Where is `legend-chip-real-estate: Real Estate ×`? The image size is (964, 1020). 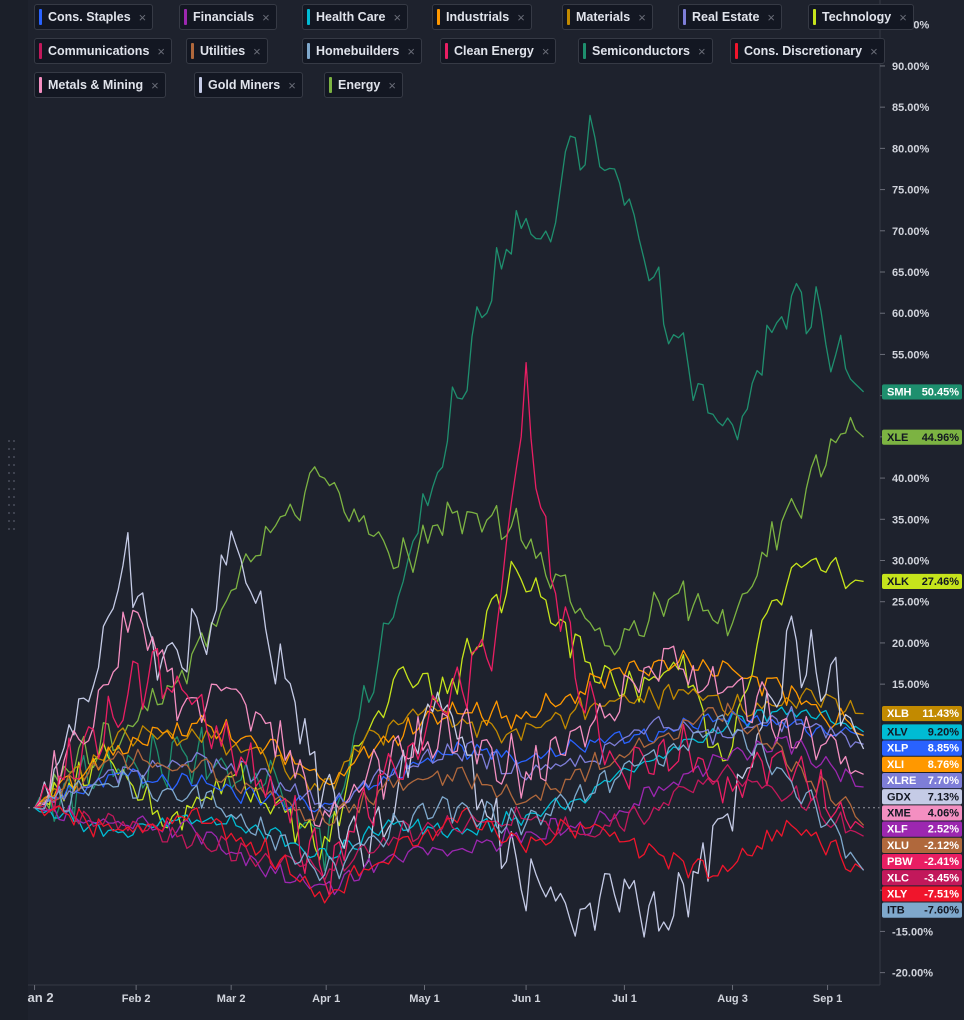 legend-chip-real-estate: Real Estate × is located at coordinates (730, 17).